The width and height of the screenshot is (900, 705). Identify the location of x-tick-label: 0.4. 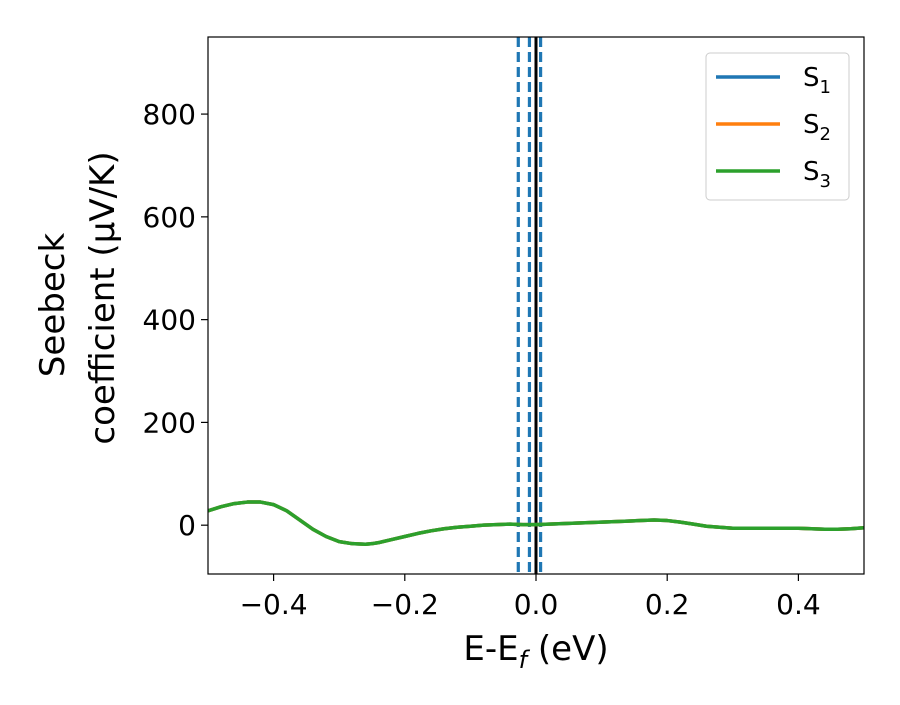
(798, 604).